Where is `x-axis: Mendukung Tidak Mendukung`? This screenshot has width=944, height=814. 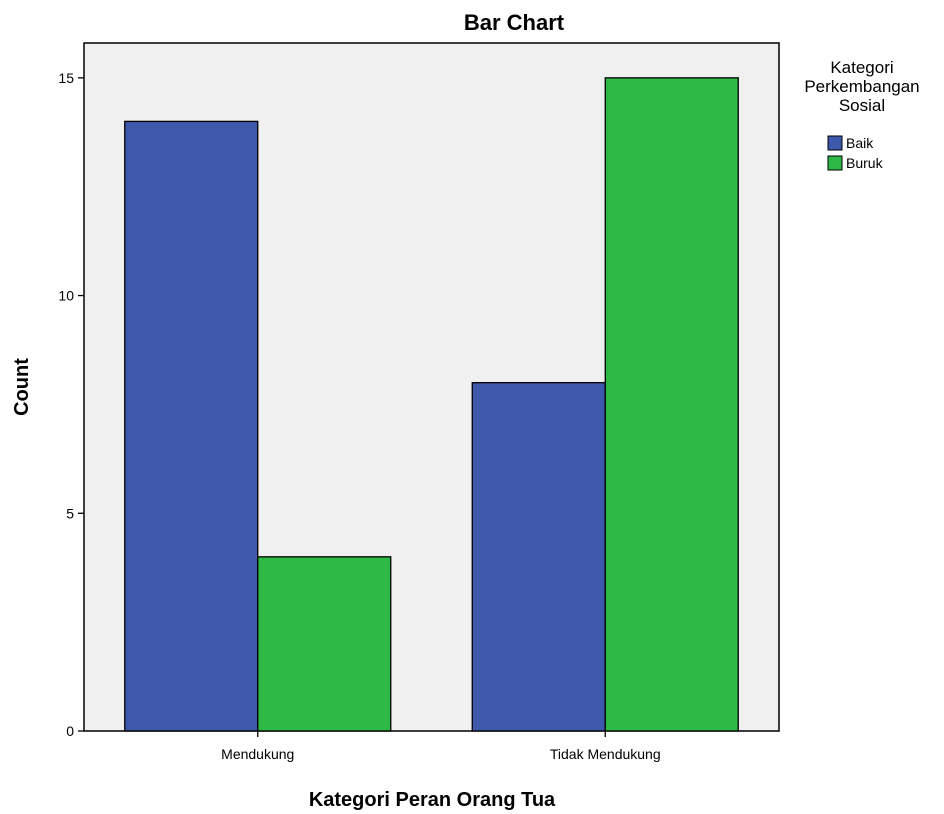
x-axis: Mendukung Tidak Mendukung is located at coordinates (441, 746).